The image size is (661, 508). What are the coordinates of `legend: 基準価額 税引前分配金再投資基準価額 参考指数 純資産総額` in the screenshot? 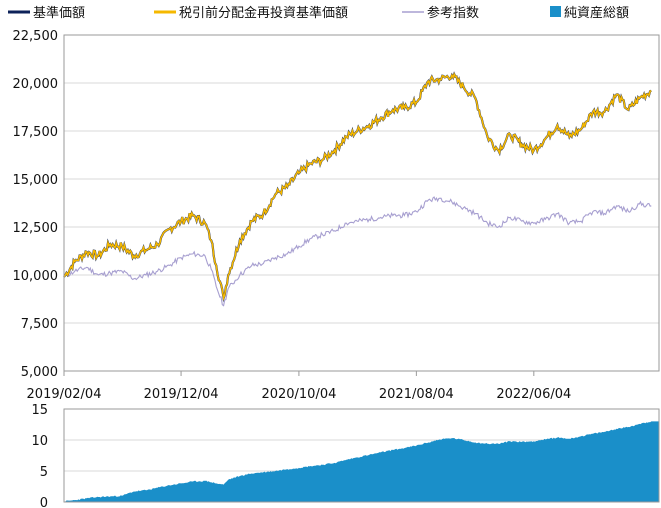 It's located at (318, 13).